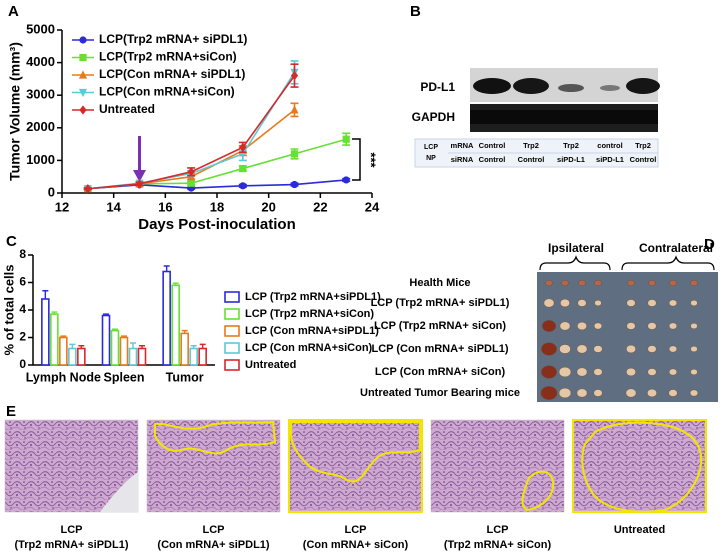 The image size is (722, 555). What do you see at coordinates (356, 530) in the screenshot?
I see `histology-caption: LCP` at bounding box center [356, 530].